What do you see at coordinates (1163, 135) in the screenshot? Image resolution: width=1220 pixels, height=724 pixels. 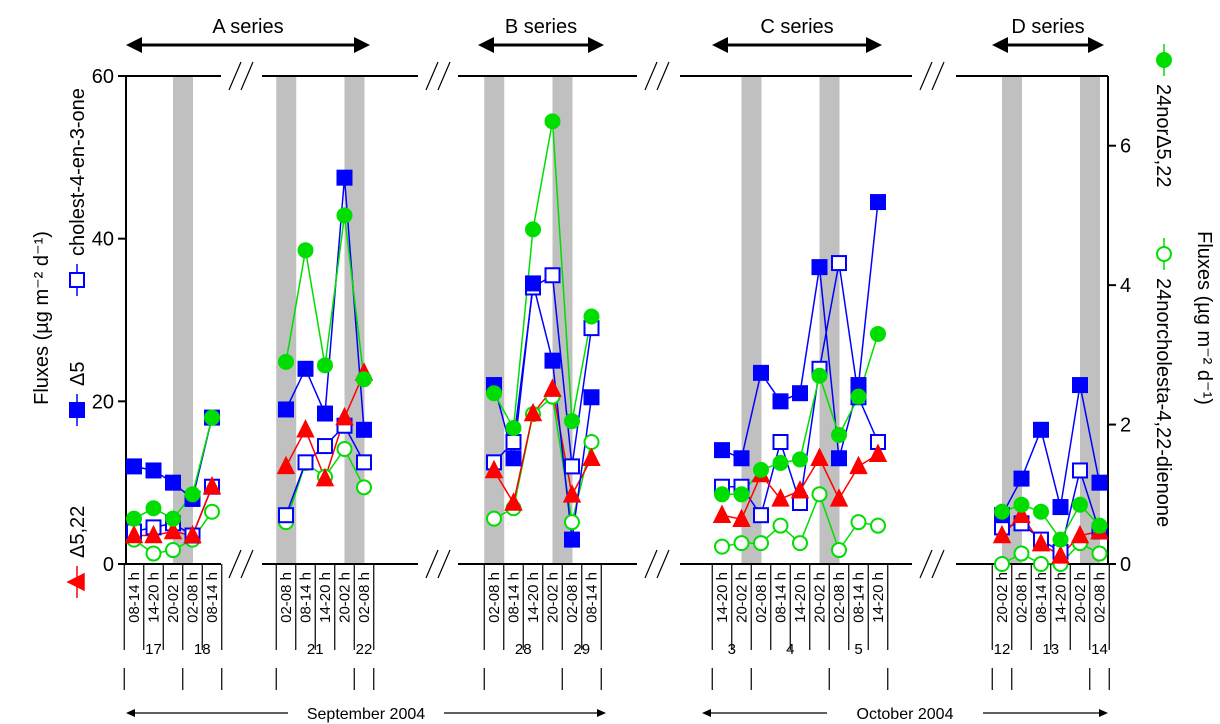 I see `legend-label: 24norΔ5,22` at bounding box center [1163, 135].